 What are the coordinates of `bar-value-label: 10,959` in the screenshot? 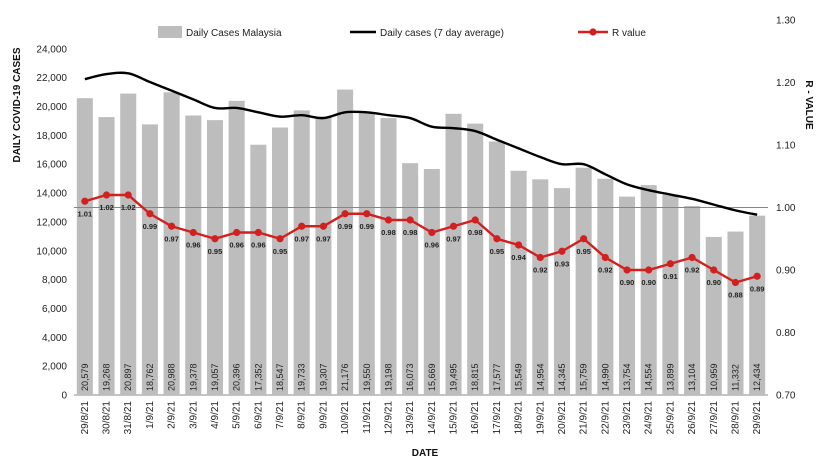 It's located at (714, 377).